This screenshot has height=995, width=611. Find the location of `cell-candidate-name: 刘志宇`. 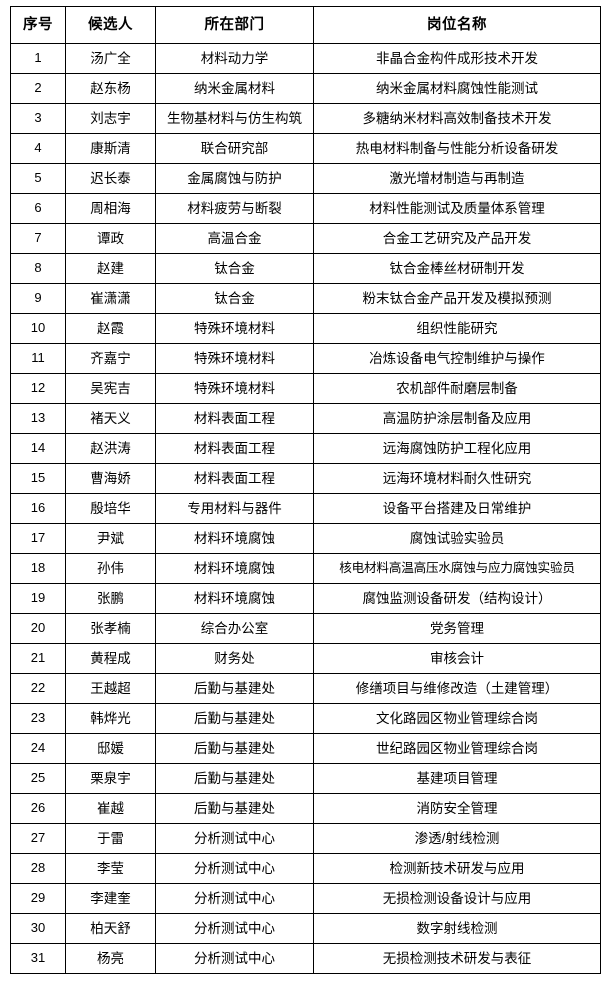

cell-candidate-name: 刘志宇 is located at coordinates (110, 118).